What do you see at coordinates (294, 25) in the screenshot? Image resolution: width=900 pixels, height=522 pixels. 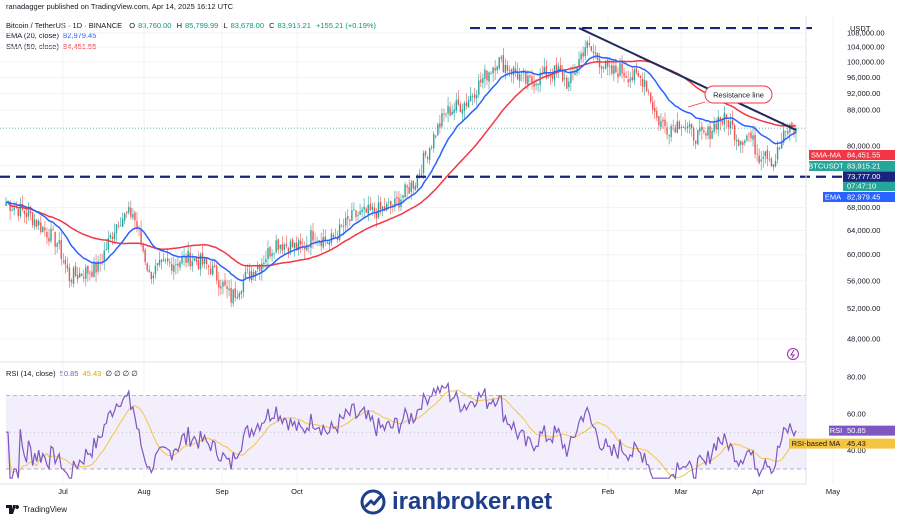 I see `close-value: 83,915.21` at bounding box center [294, 25].